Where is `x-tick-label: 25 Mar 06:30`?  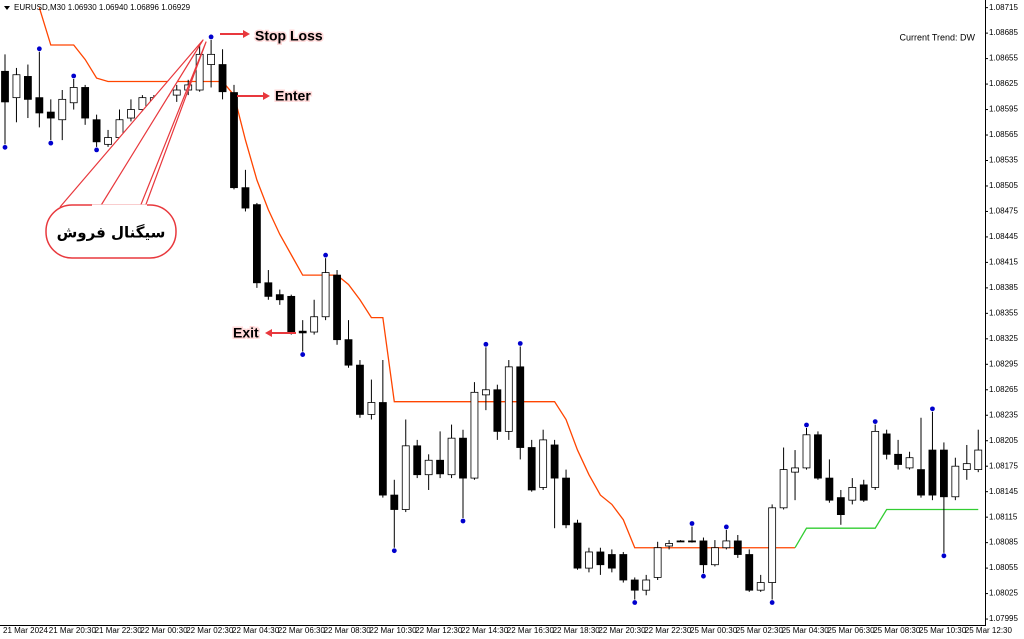
x-tick-label: 25 Mar 06:30 is located at coordinates (851, 630).